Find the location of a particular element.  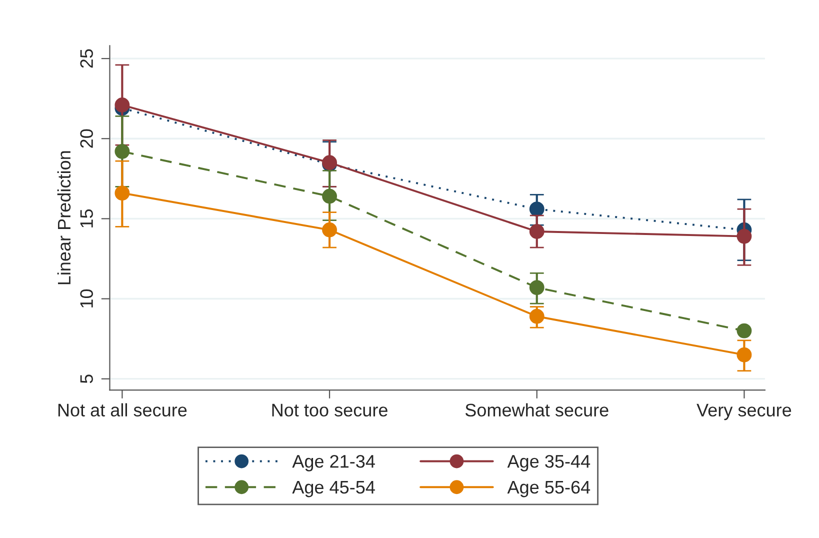

x-tick-label: Somewhat secure is located at coordinates (536, 410).